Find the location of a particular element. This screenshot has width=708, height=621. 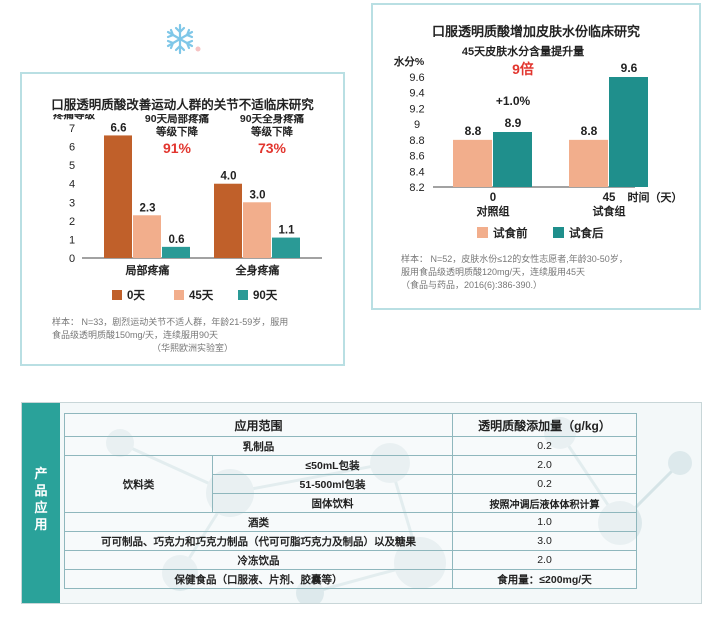

note-line: （华熙欧洲实验室） is located at coordinates (193, 348).